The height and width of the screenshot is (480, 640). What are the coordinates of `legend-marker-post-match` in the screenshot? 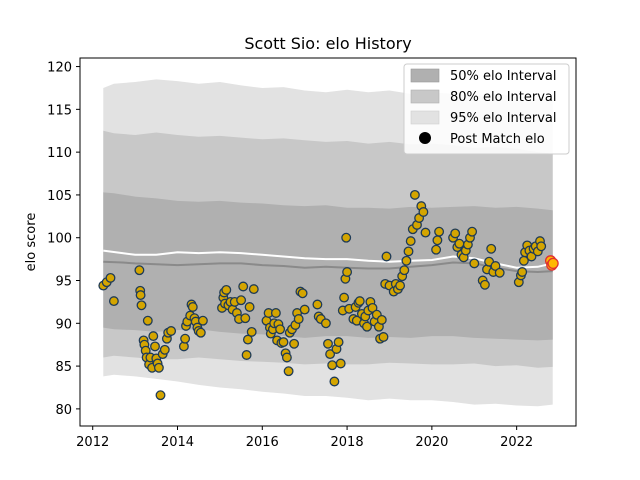 It's located at (425, 138).